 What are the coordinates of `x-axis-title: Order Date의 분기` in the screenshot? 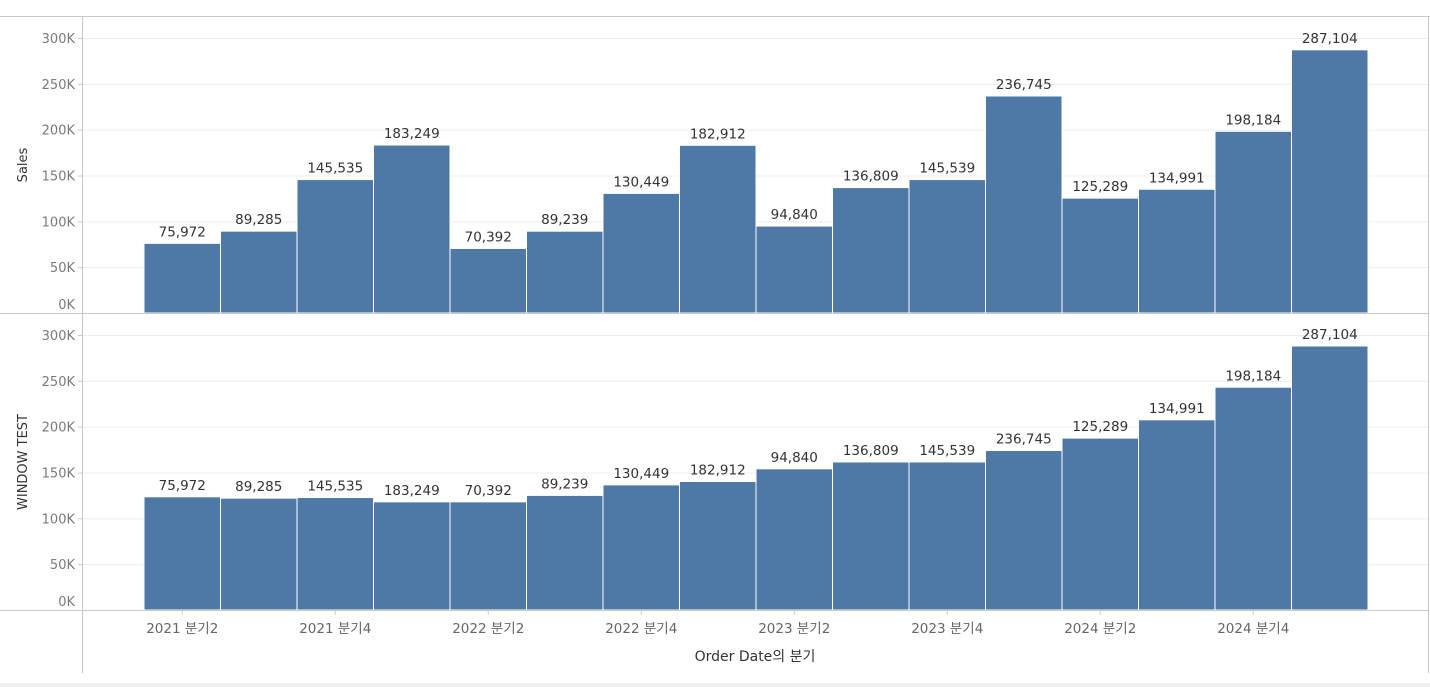 It's located at (755, 657).